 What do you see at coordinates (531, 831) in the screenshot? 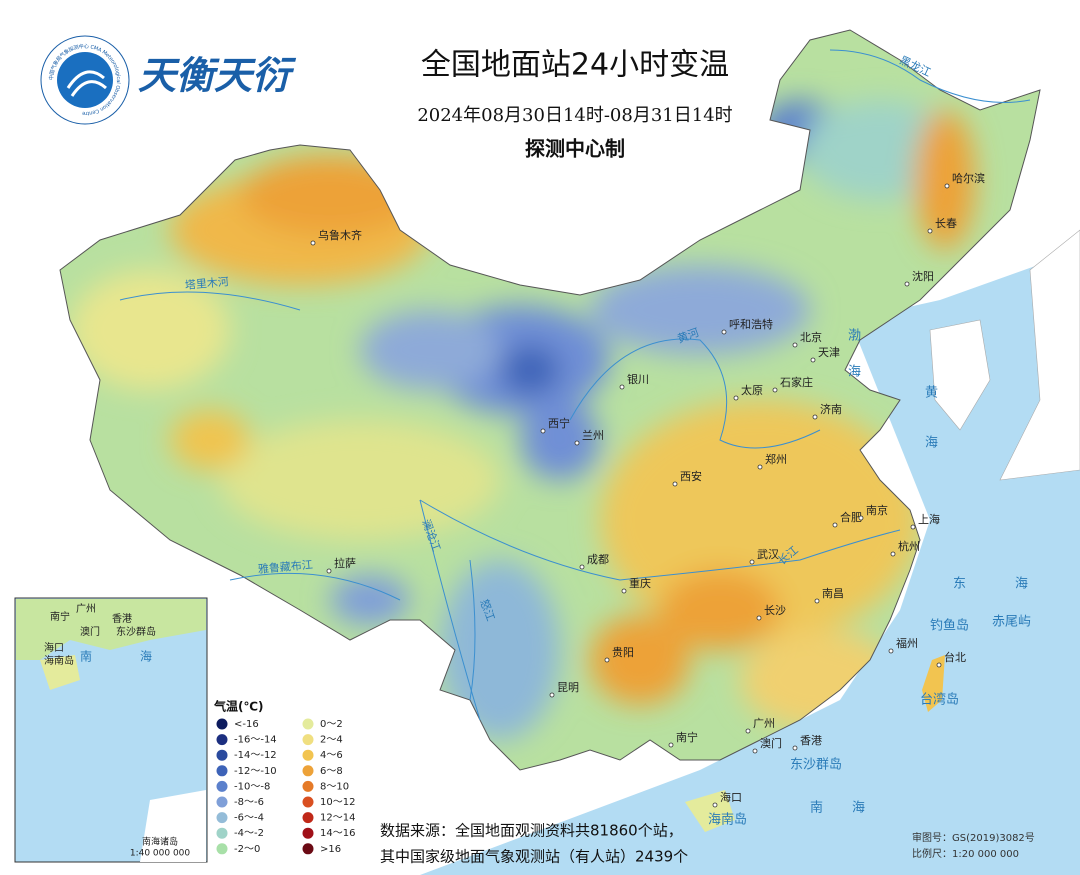
I see `source-line1: 数据来源：全国地面观测资料共81860个站，` at bounding box center [531, 831].